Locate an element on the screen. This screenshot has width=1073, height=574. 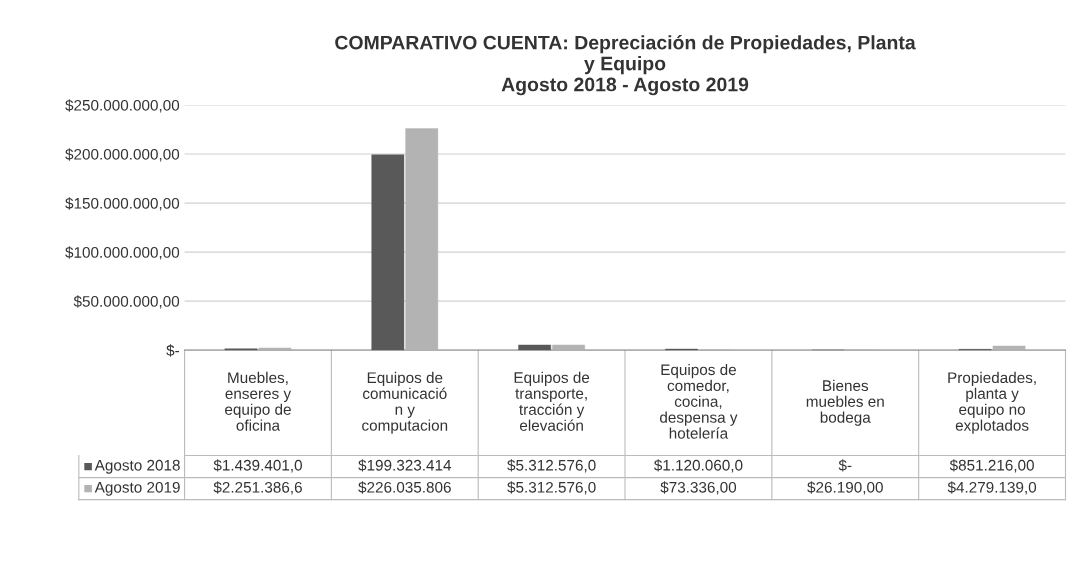
y-tick-label: $100.000.000,00 is located at coordinates (122, 253).